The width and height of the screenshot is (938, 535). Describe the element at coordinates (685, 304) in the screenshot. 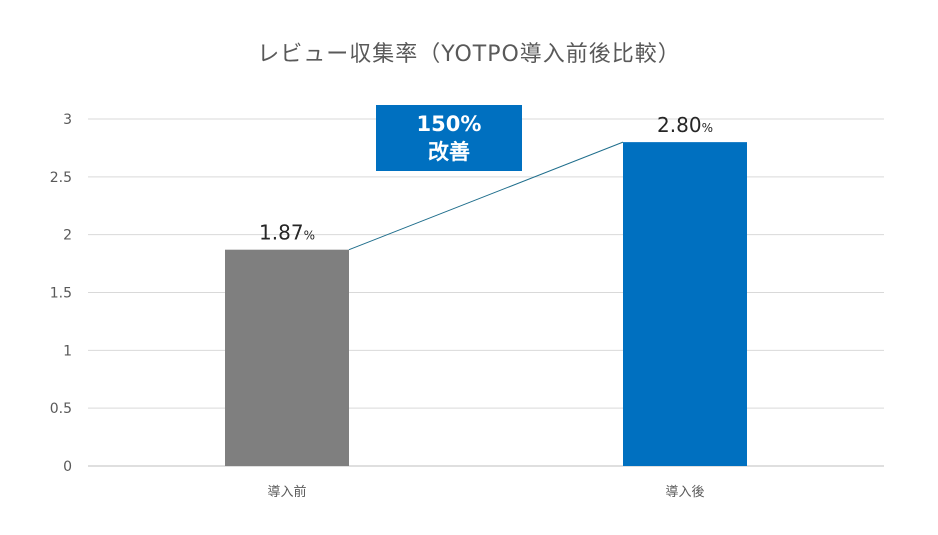

I see `bar-after` at that location.